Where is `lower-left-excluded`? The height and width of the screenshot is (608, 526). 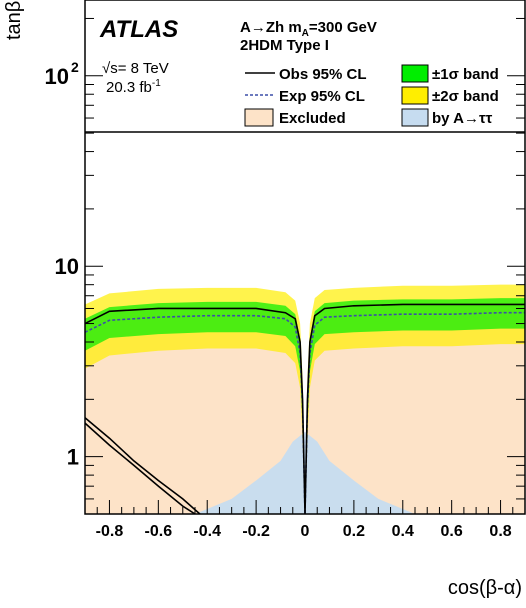 lower-left-excluded is located at coordinates (142, 465).